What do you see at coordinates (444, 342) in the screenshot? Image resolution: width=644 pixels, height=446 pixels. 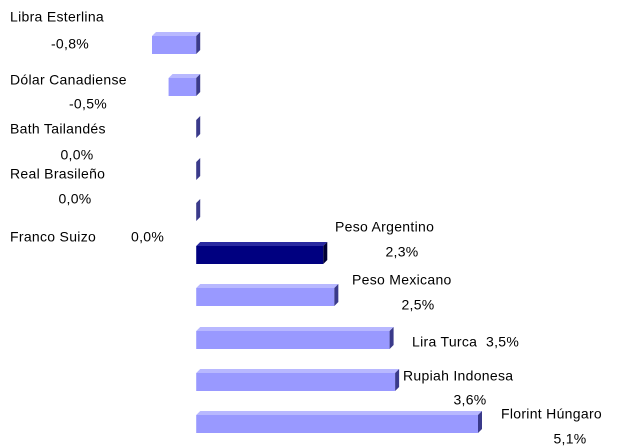 I see `category-label: Lira Turca` at bounding box center [444, 342].